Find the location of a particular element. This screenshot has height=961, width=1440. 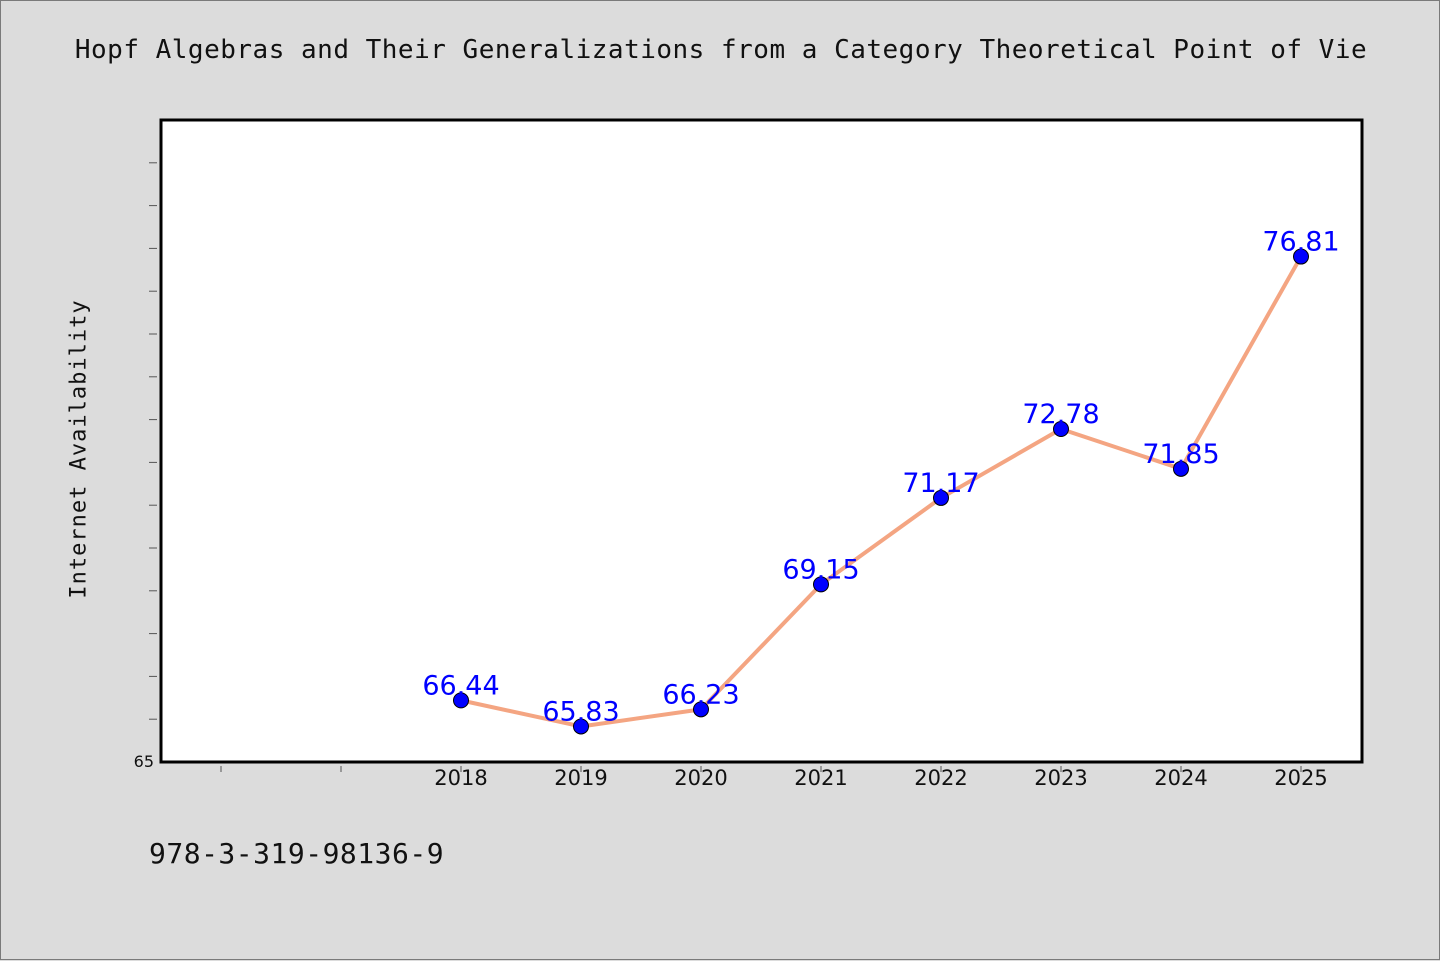

x-tick-label: 2021 is located at coordinates (820, 778).